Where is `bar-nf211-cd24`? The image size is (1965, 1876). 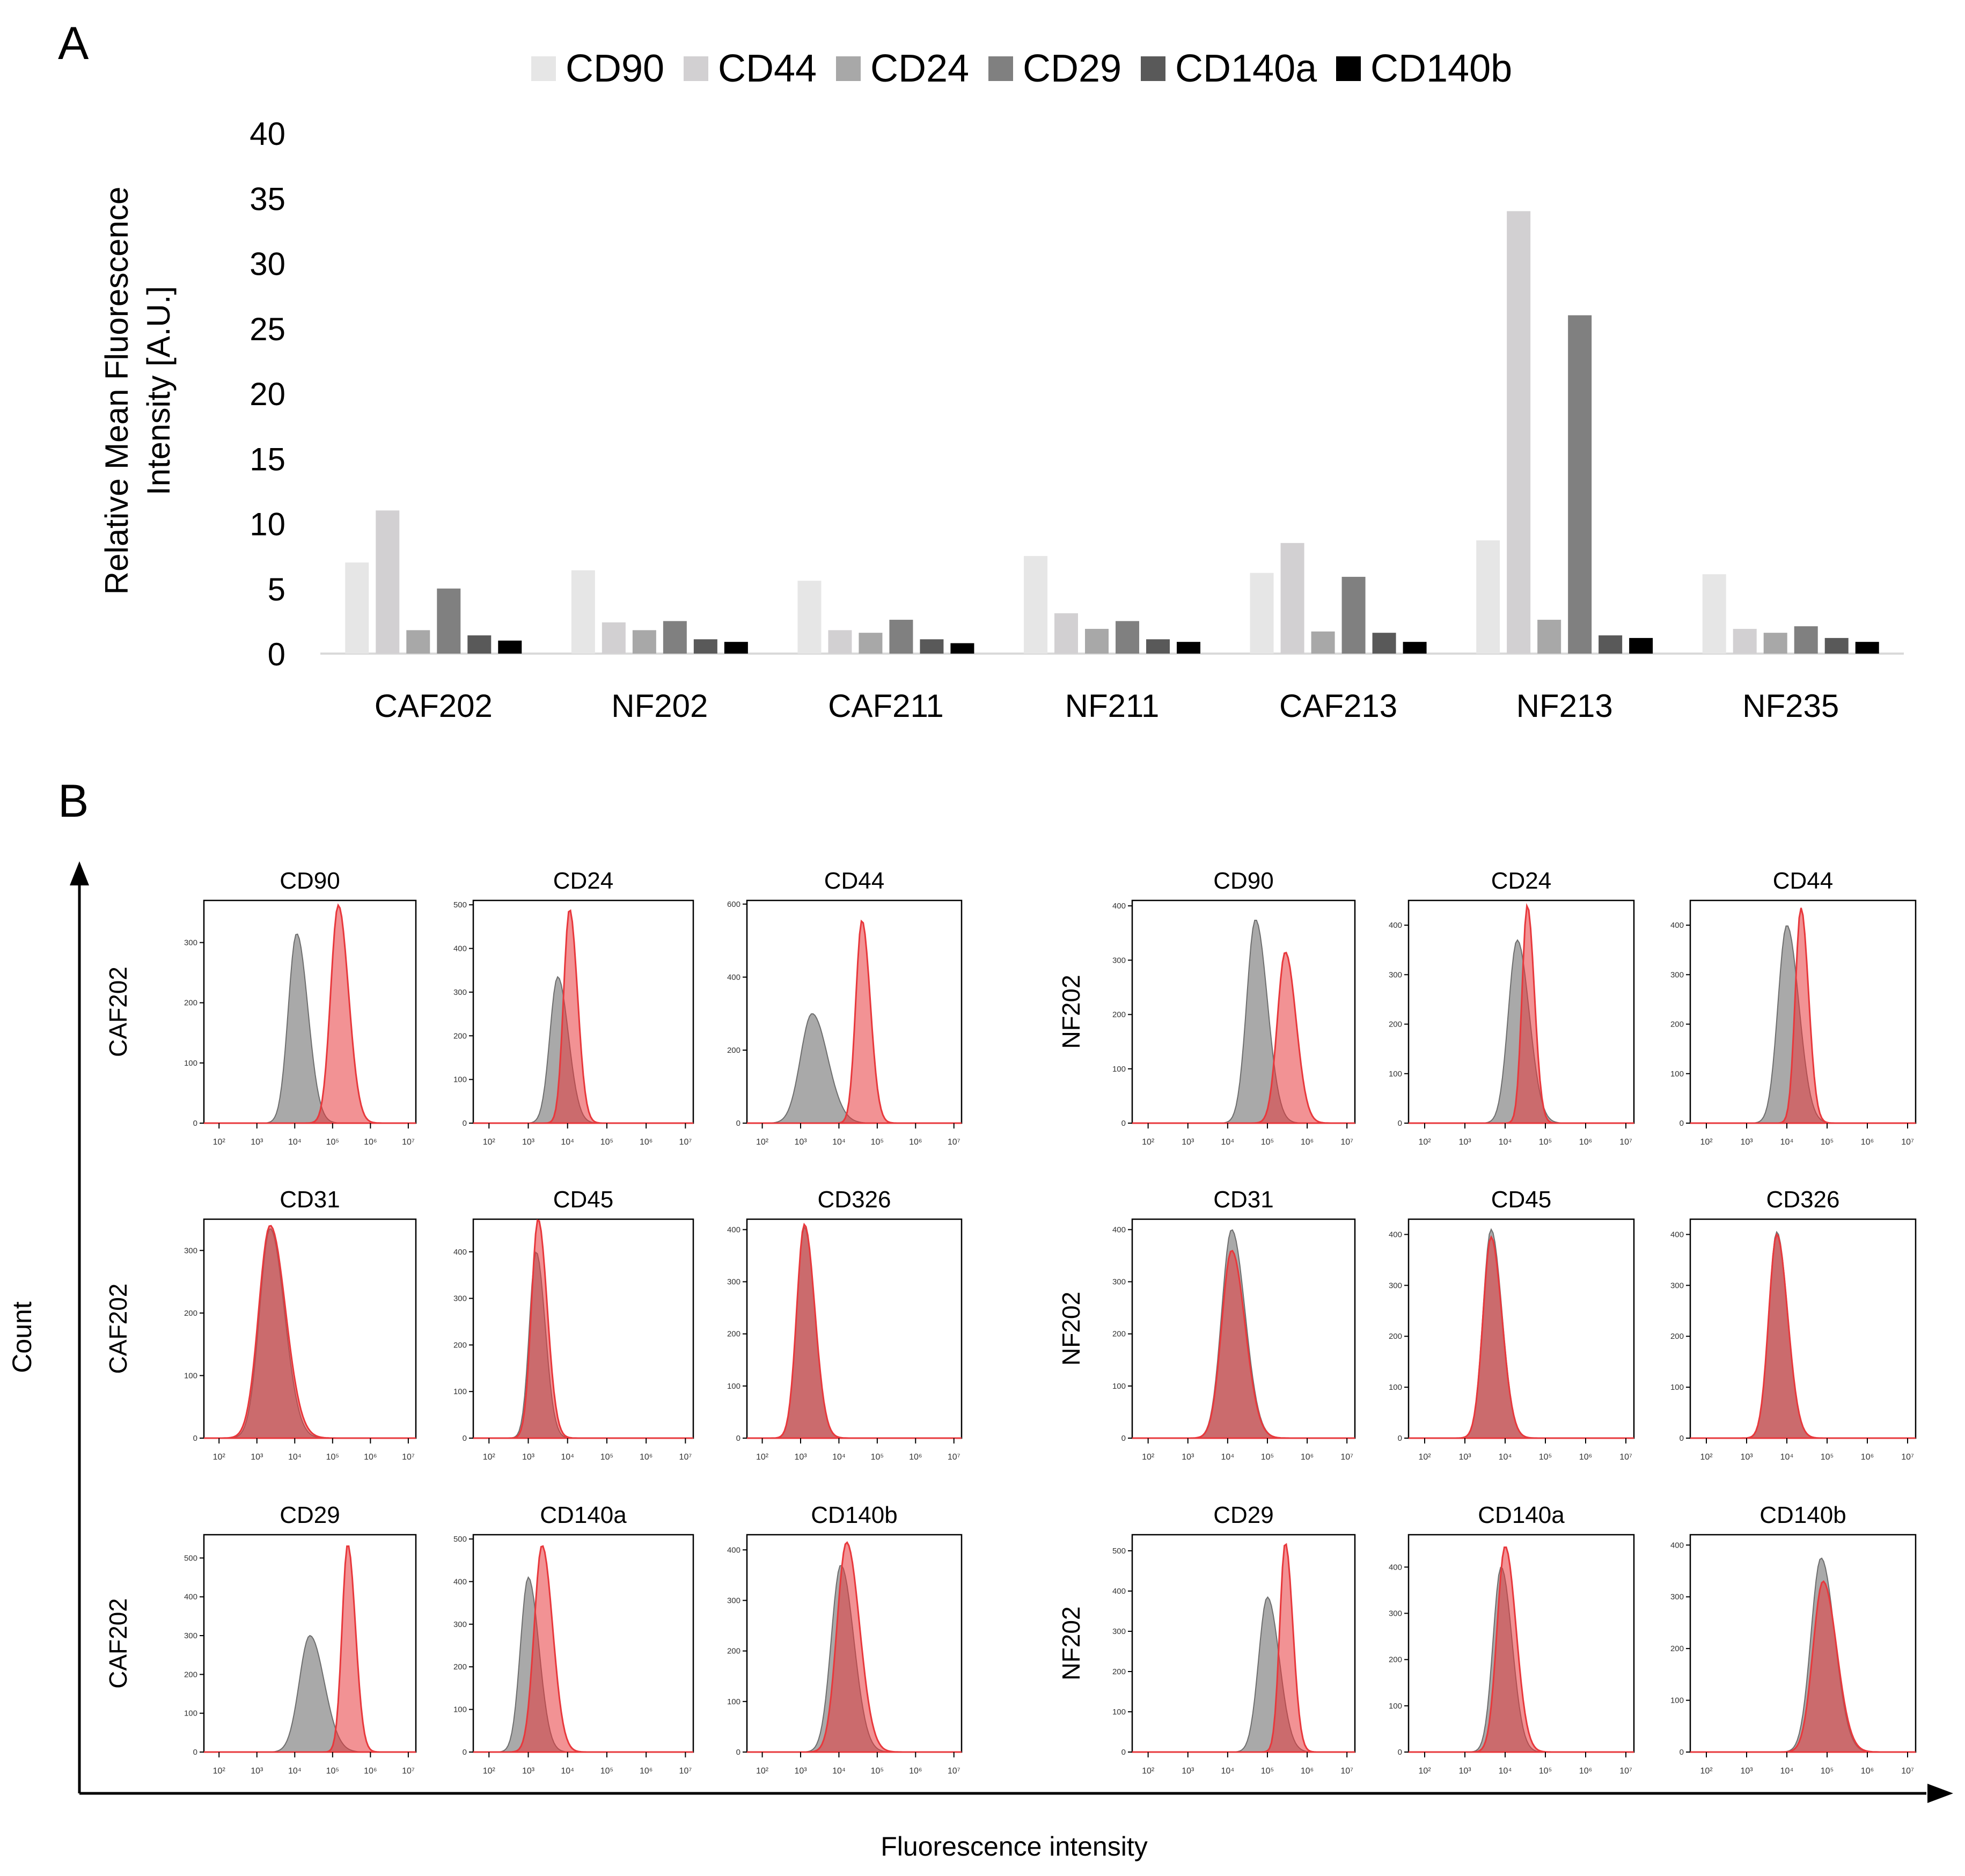 bar-nf211-cd24 is located at coordinates (1097, 641).